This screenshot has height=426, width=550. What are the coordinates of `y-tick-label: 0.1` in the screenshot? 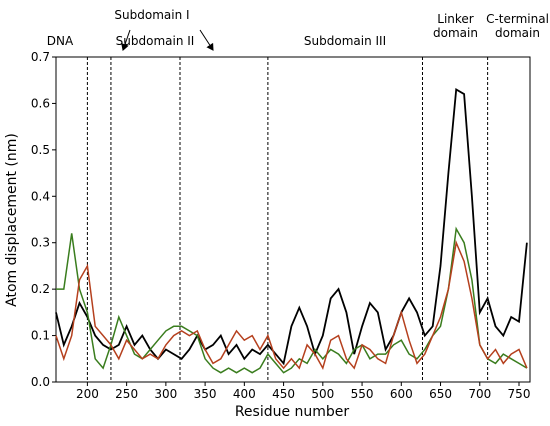 It's located at (40, 336).